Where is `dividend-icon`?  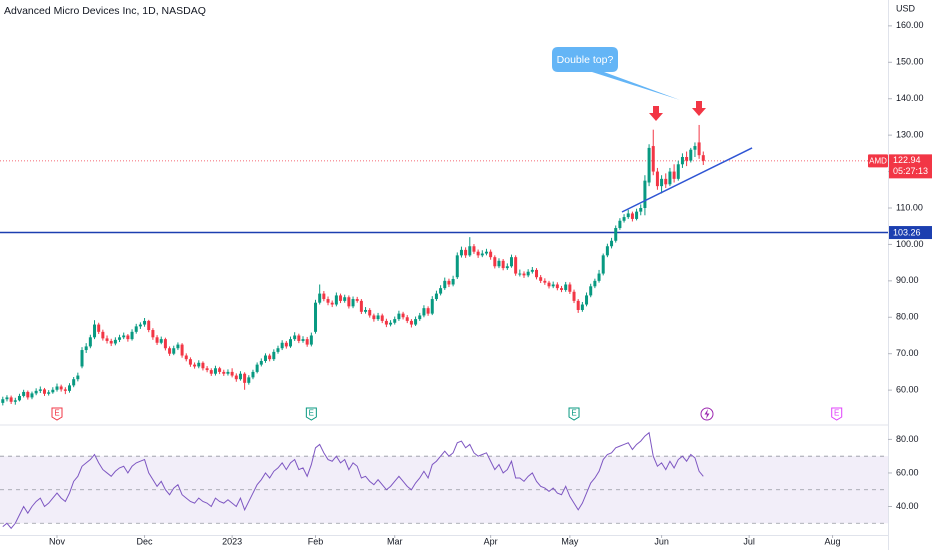
dividend-icon is located at coordinates (707, 414).